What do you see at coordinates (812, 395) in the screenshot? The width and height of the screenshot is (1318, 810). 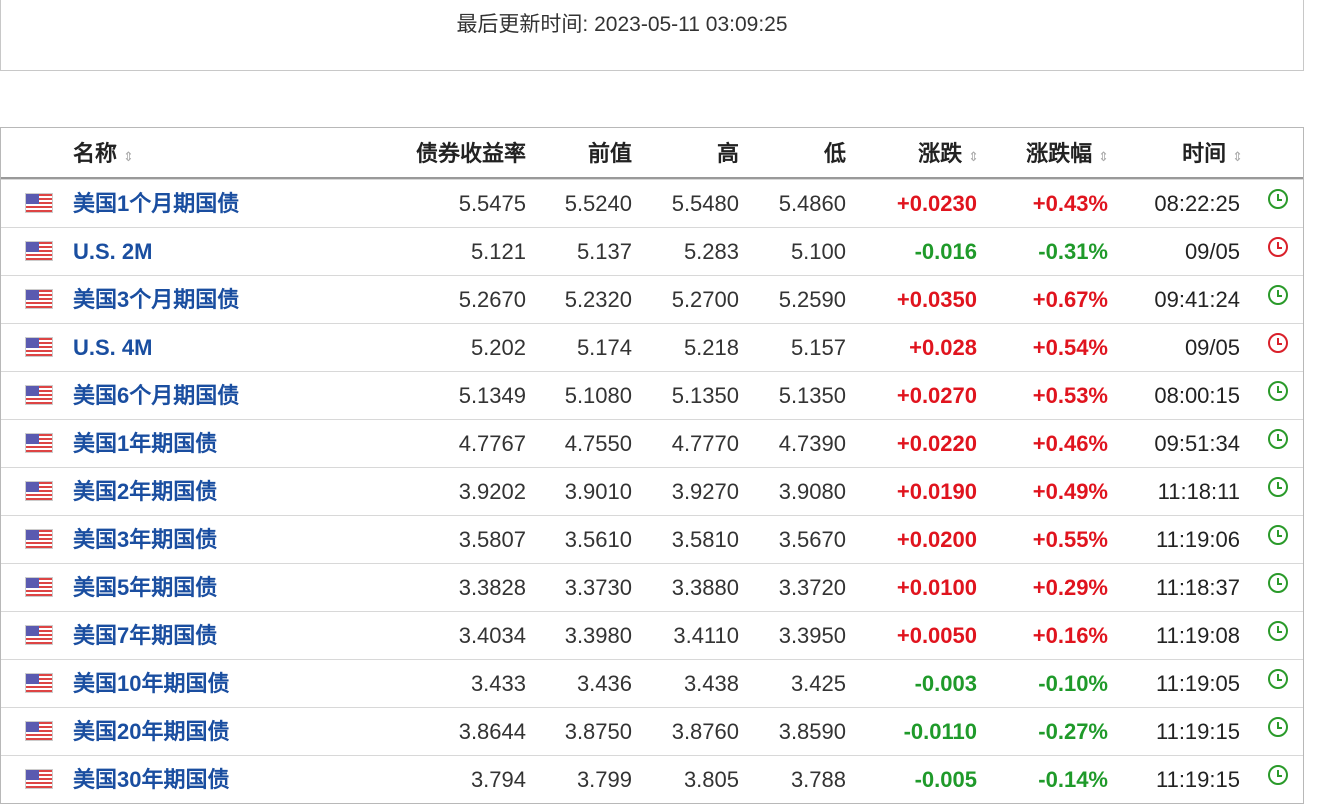 I see `low-value: 5.1350` at bounding box center [812, 395].